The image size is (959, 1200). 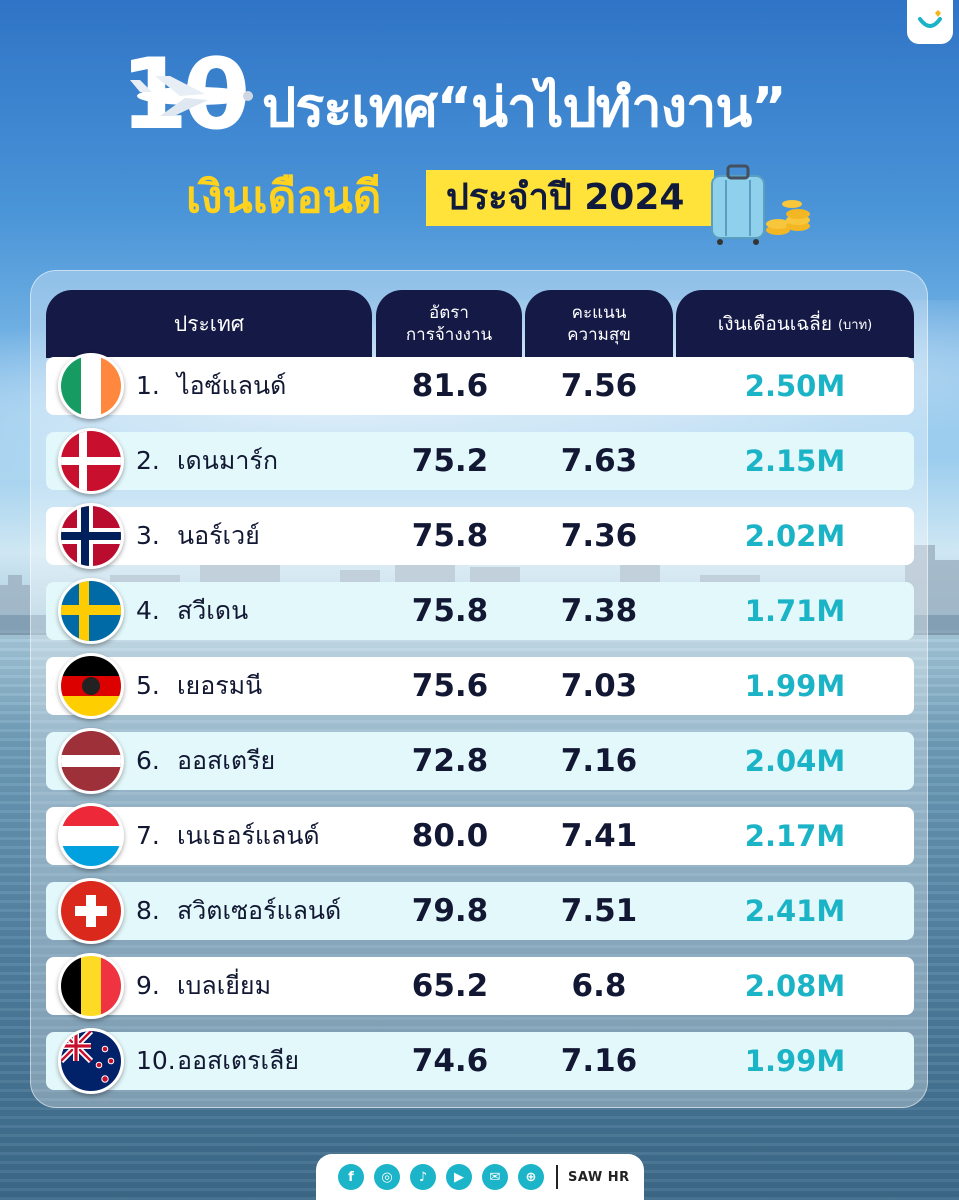 What do you see at coordinates (531, 1177) in the screenshot?
I see `website-icon: ⊕` at bounding box center [531, 1177].